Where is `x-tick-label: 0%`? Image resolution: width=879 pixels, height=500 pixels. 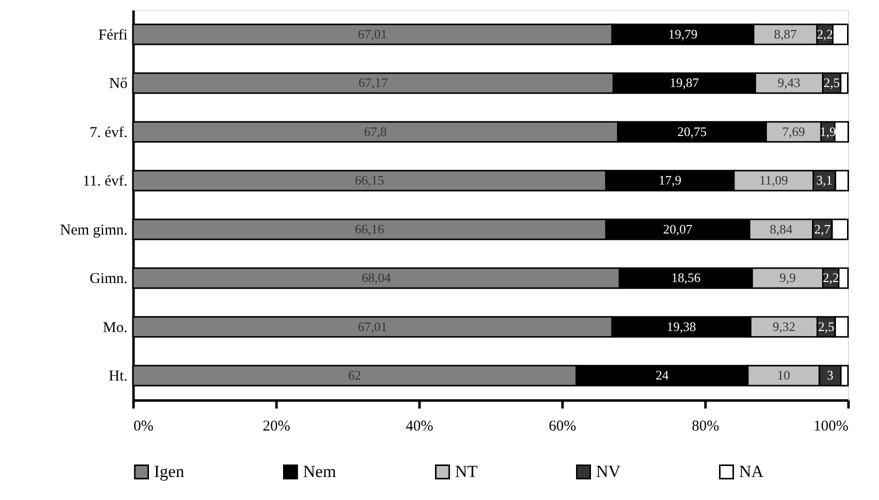
x-tick-label: 0% is located at coordinates (144, 426).